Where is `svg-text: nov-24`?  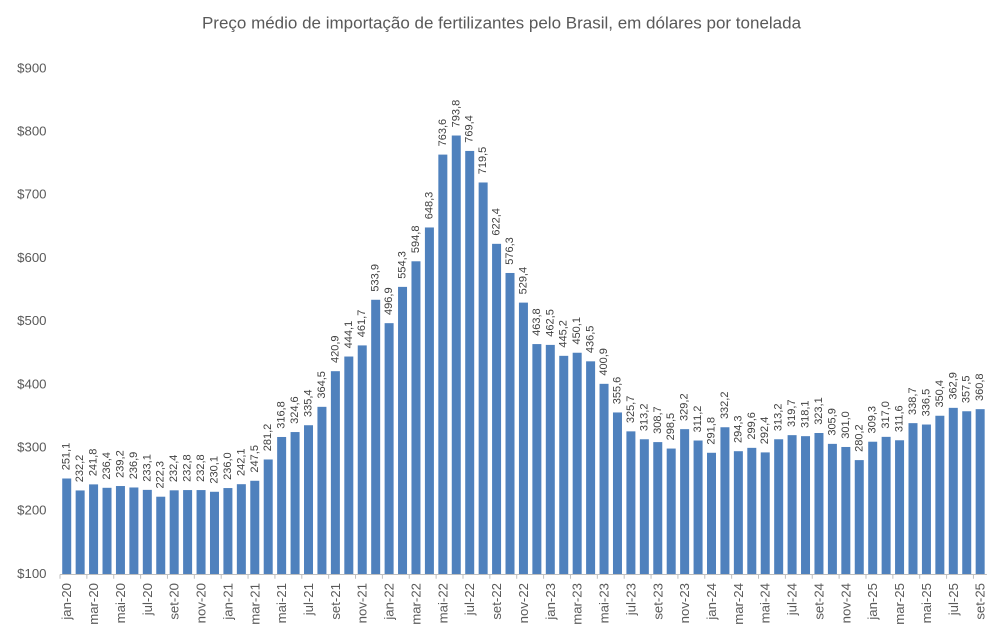
svg-text: nov-24 is located at coordinates (845, 603).